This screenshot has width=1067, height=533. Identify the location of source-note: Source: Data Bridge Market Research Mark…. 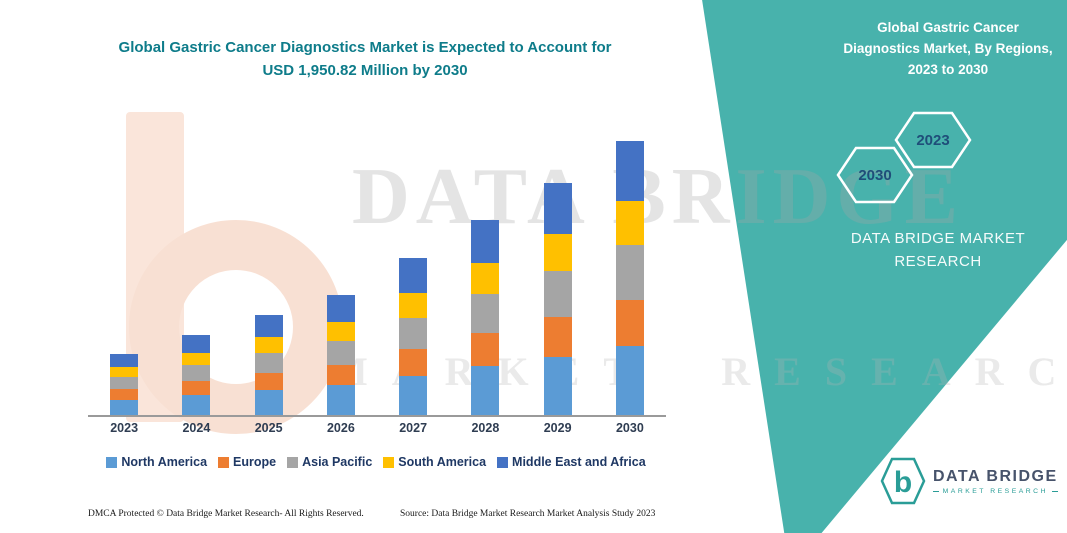
(528, 514).